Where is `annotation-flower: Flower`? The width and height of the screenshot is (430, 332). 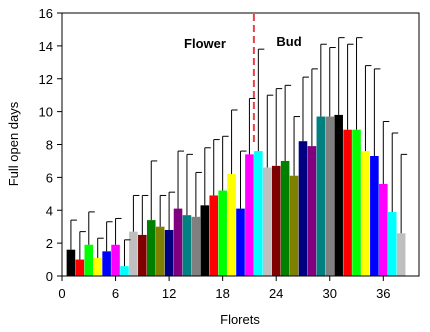 annotation-flower: Flower is located at coordinates (205, 43).